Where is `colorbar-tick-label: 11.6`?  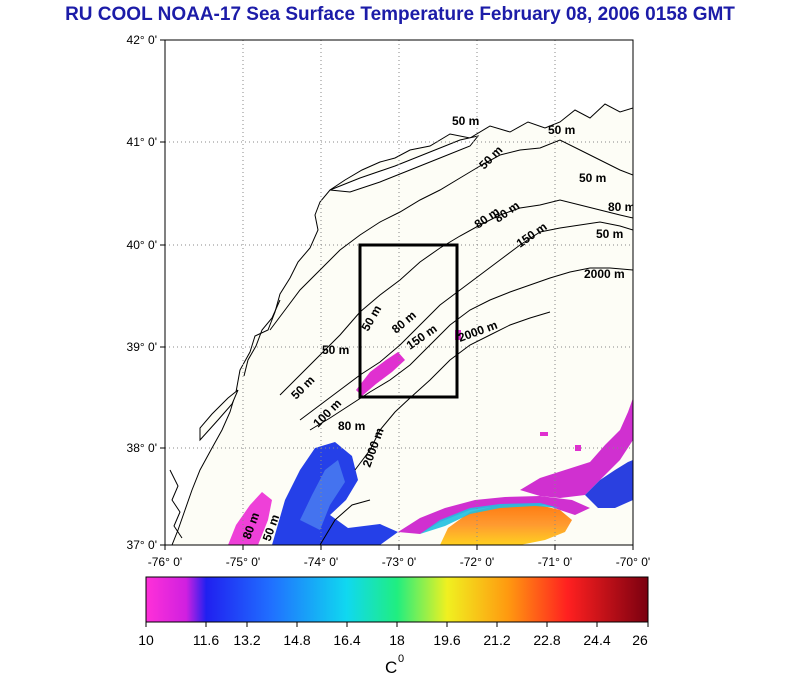 colorbar-tick-label: 11.6 is located at coordinates (206, 640).